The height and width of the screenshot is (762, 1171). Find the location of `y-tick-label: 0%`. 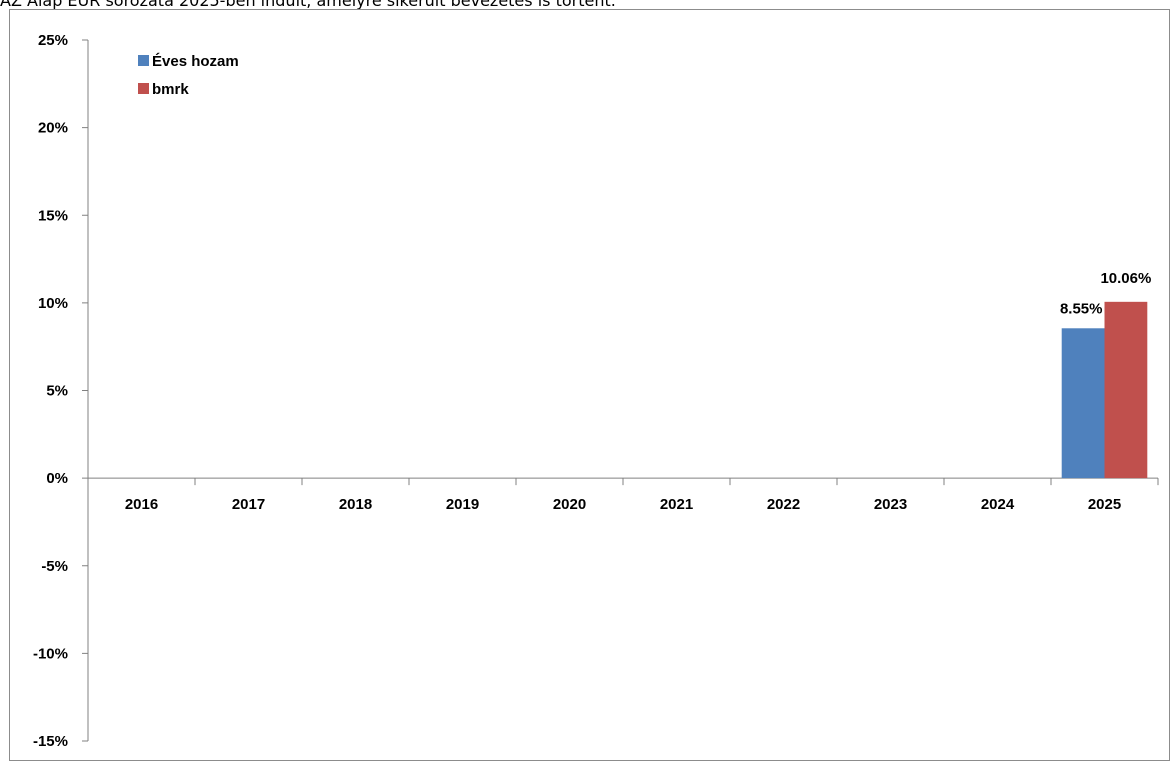

y-tick-label: 0% is located at coordinates (57, 478).